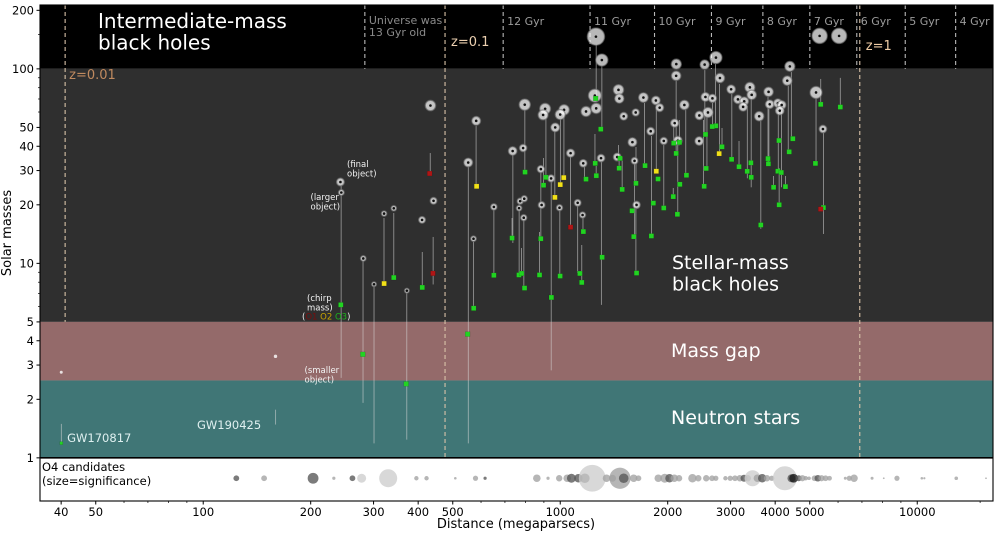 The width and height of the screenshot is (1000, 534). Describe the element at coordinates (23, 69) in the screenshot. I see `y-tick-label-100: 100` at that location.